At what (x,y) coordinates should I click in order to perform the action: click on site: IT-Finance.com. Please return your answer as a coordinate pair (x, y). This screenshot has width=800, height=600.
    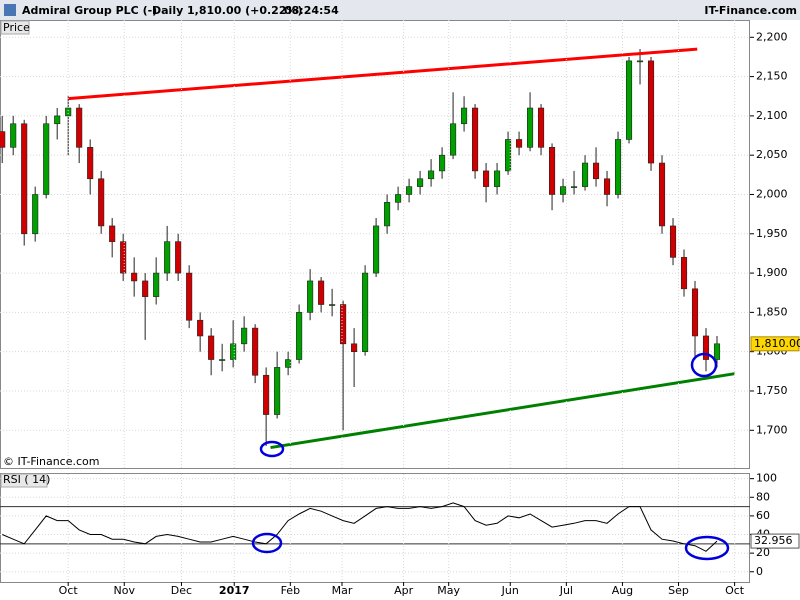
    Looking at the image, I should click on (750, 10).